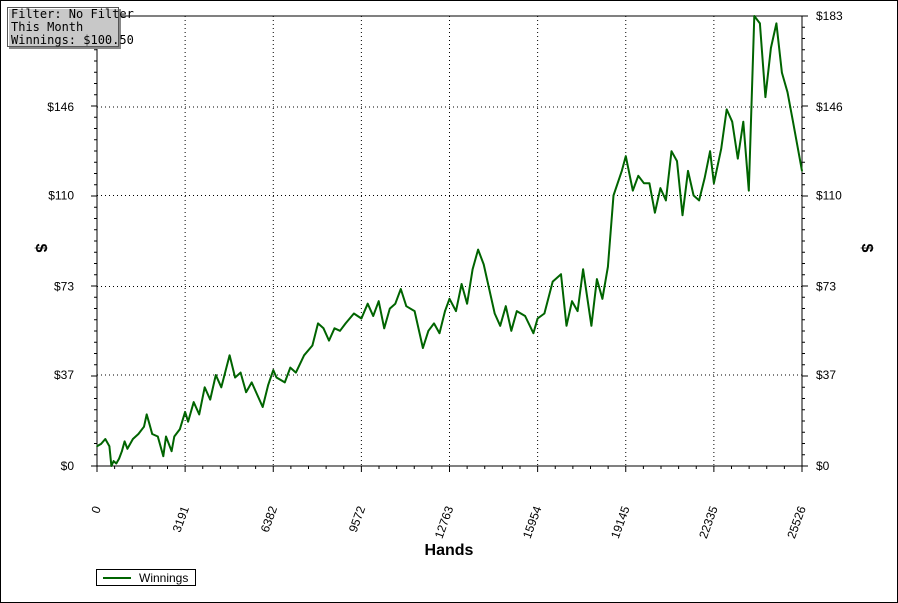 The width and height of the screenshot is (898, 603). What do you see at coordinates (532, 522) in the screenshot?
I see `x-tick-label: 15954` at bounding box center [532, 522].